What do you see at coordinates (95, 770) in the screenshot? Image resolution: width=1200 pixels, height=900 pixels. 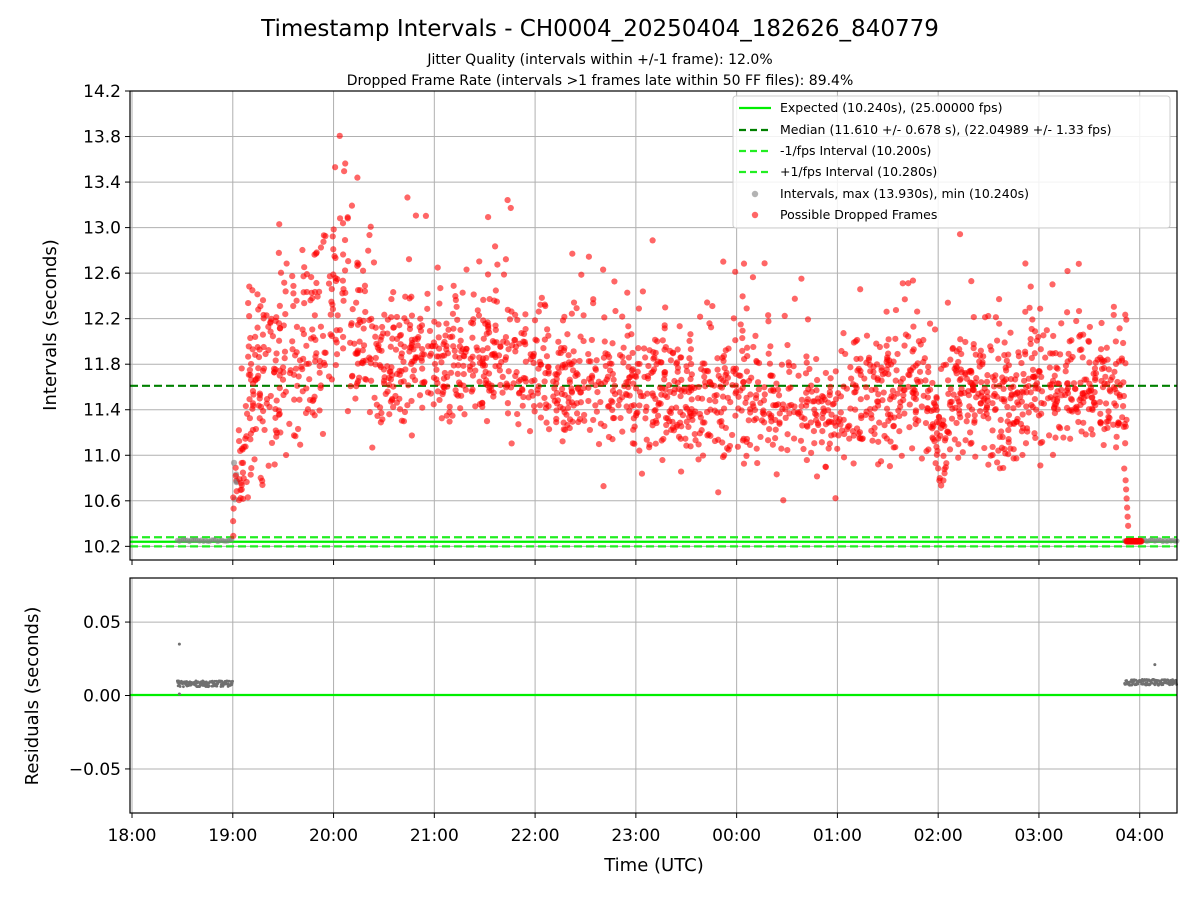 I see `y-tick-label: −0.05` at bounding box center [95, 770].